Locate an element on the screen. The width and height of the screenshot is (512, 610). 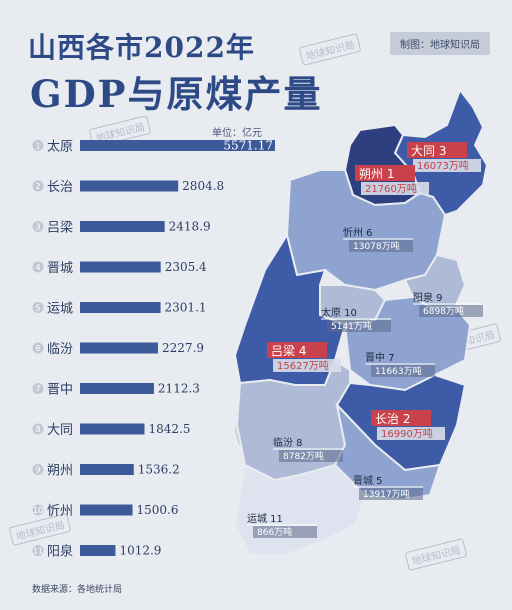
value-label: 2301.1 is located at coordinates (186, 308).